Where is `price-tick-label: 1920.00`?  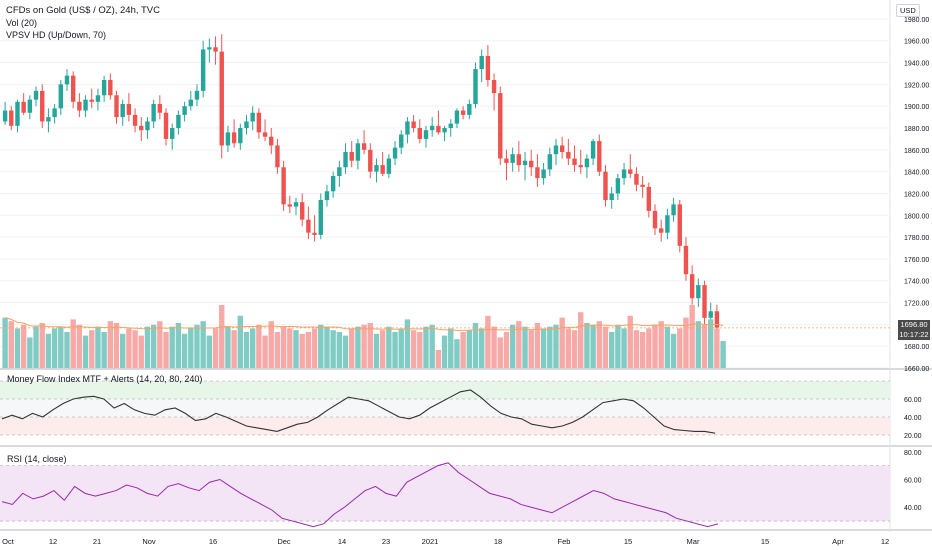 price-tick-label: 1920.00 is located at coordinates (916, 85).